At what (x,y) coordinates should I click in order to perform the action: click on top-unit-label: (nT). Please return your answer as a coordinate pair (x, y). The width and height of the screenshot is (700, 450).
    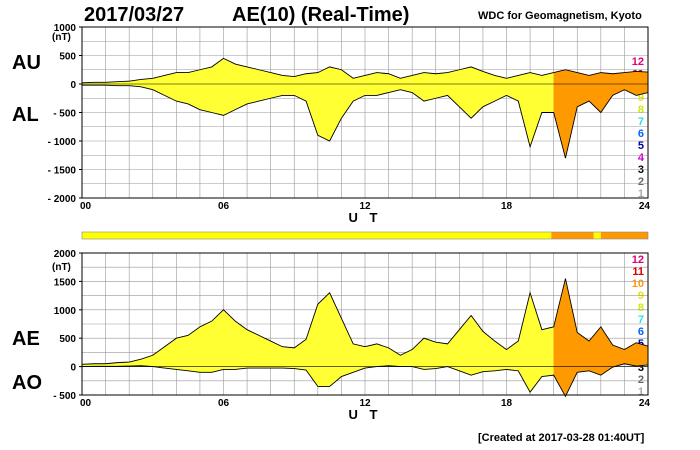
    Looking at the image, I should click on (61, 37).